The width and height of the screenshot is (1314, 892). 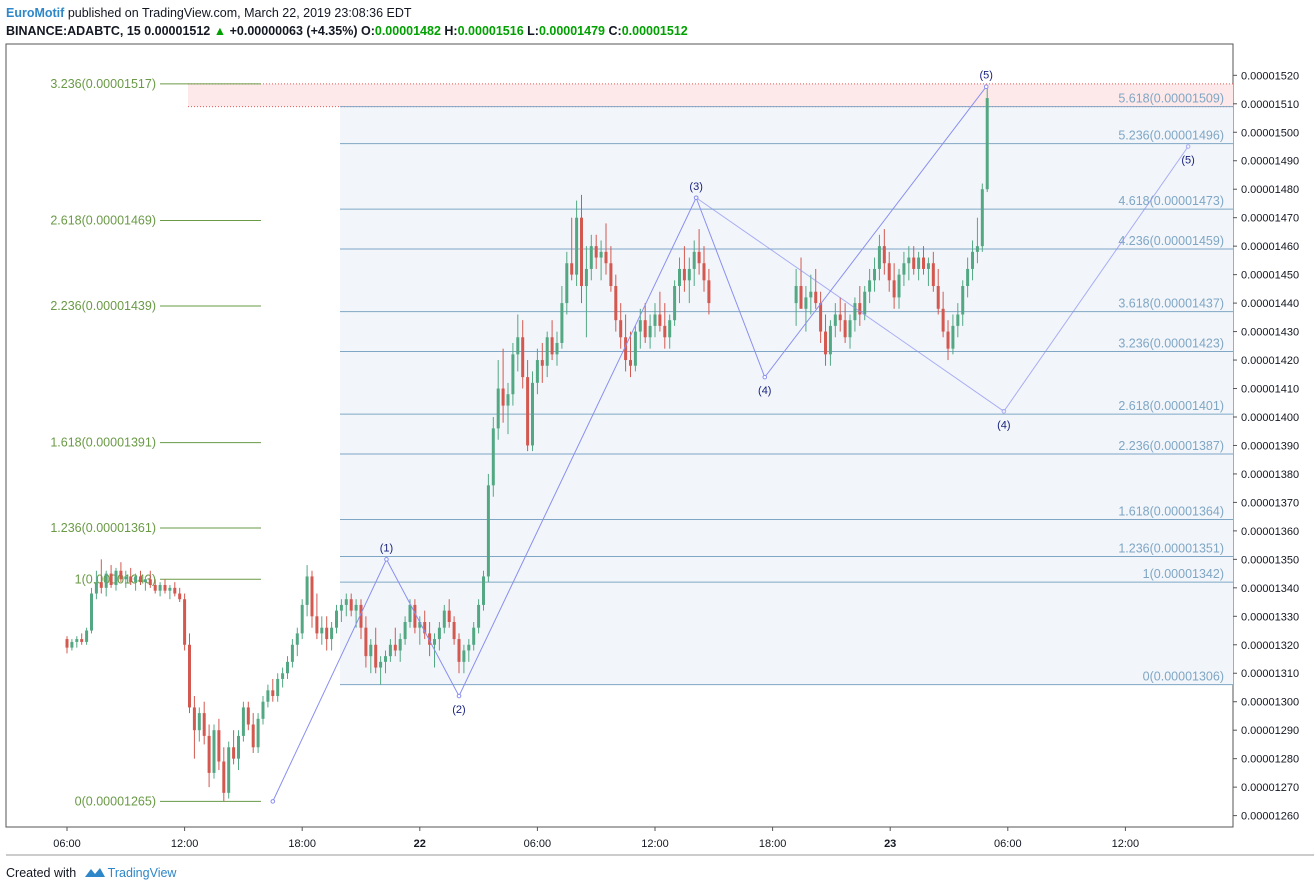 What do you see at coordinates (890, 844) in the screenshot?
I see `time-tick-label: 23` at bounding box center [890, 844].